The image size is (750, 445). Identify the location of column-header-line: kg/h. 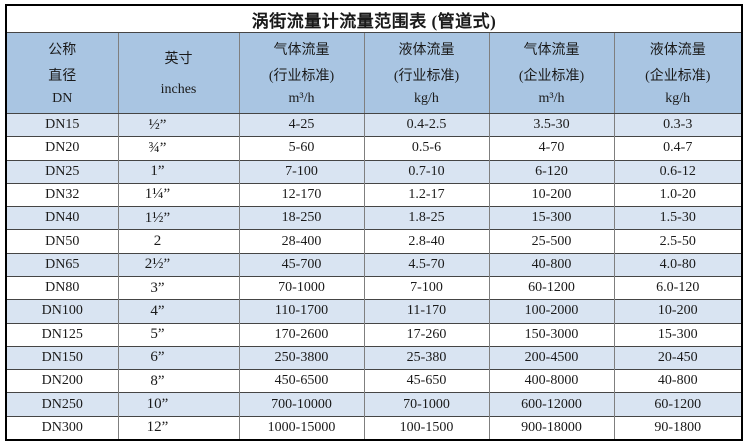
(426, 98).